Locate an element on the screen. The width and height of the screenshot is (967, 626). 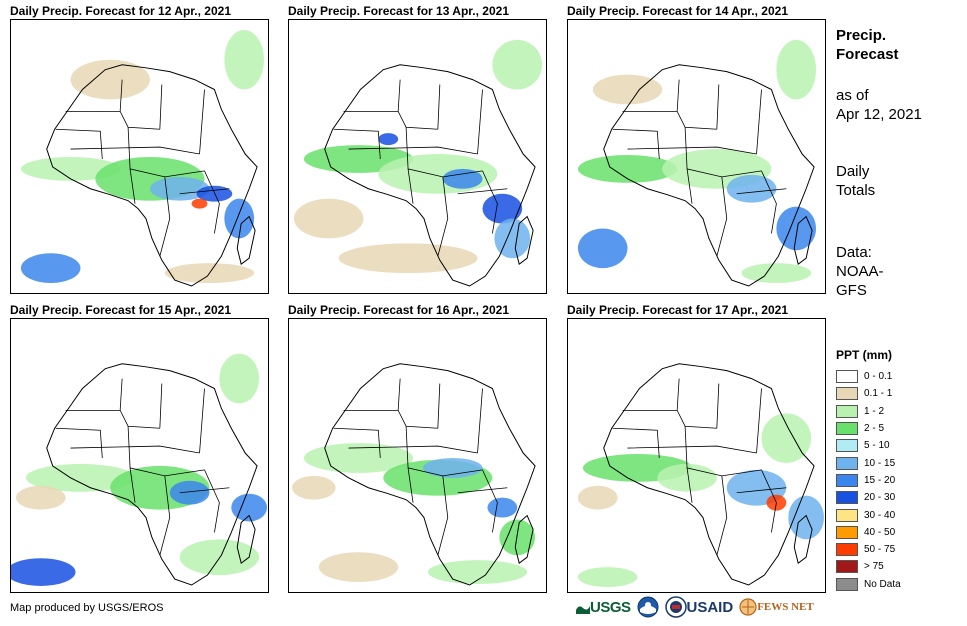
legend-label: 15 - 20 is located at coordinates (880, 480).